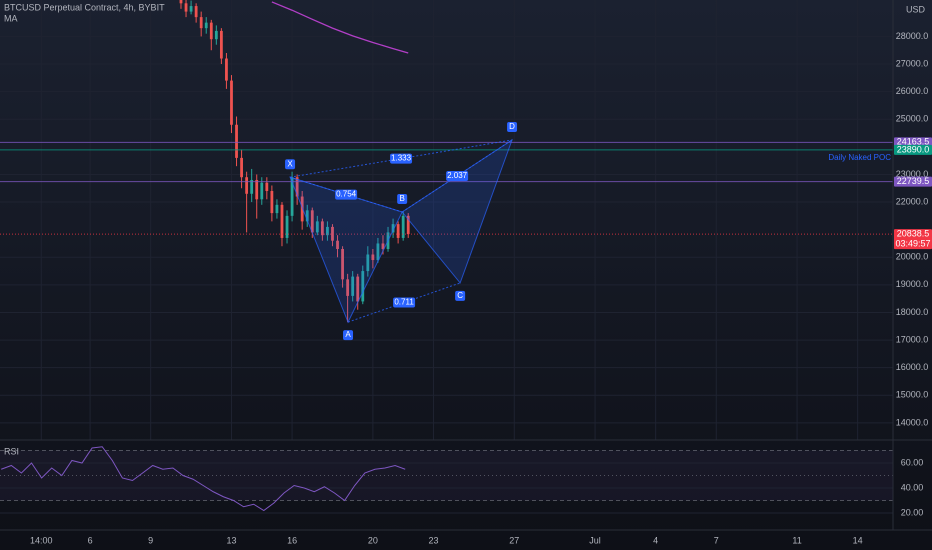 This screenshot has width=932, height=550. What do you see at coordinates (916, 9) in the screenshot?
I see `currency: USD` at bounding box center [916, 9].